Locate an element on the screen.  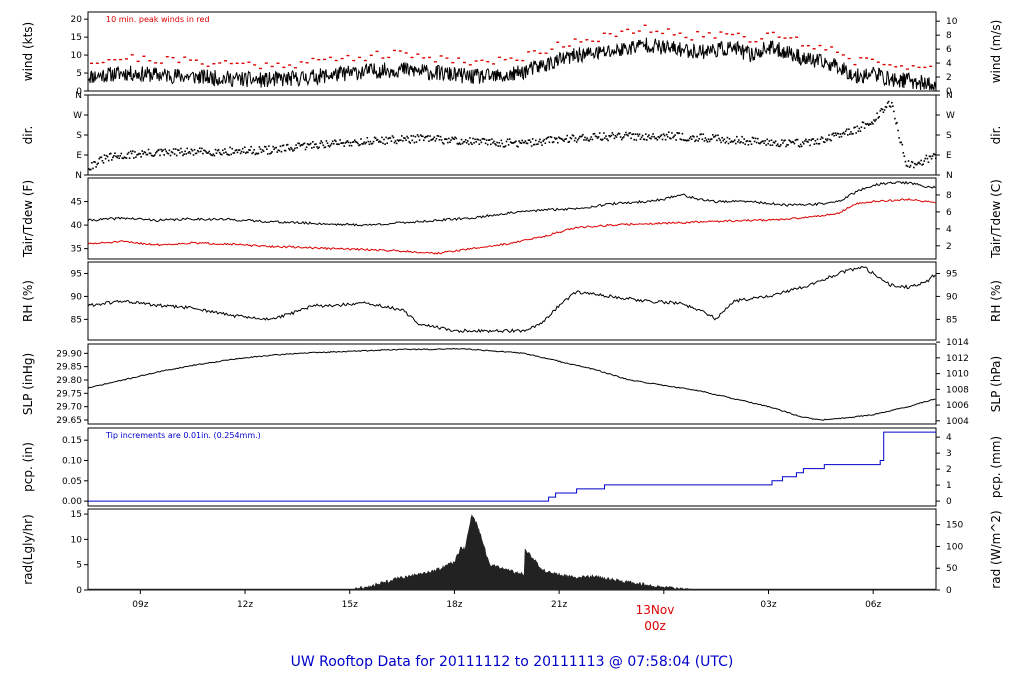
series-RH is located at coordinates (511, 300).